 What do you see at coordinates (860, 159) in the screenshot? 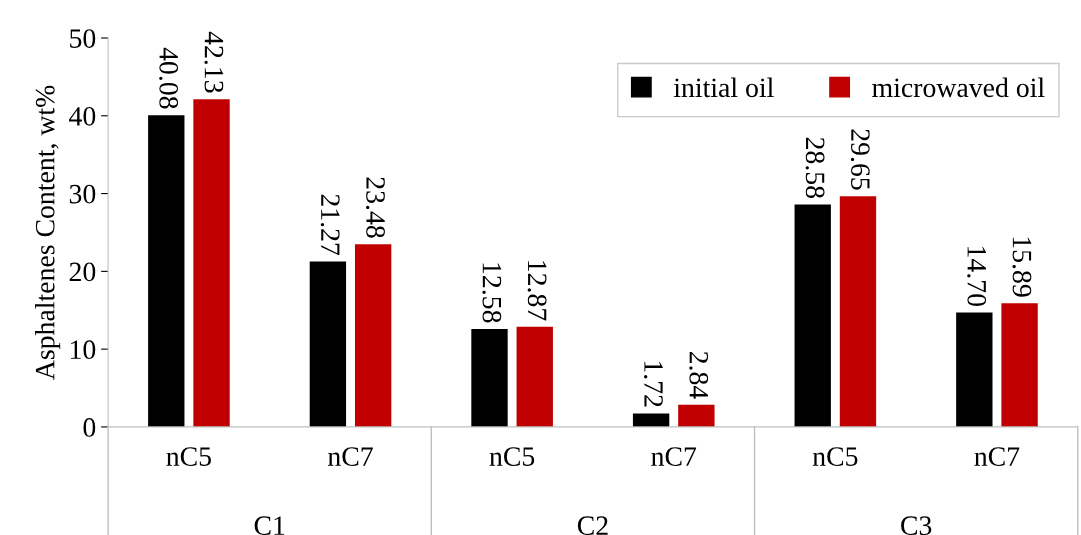
I see `data-label: 29.65` at bounding box center [860, 159].